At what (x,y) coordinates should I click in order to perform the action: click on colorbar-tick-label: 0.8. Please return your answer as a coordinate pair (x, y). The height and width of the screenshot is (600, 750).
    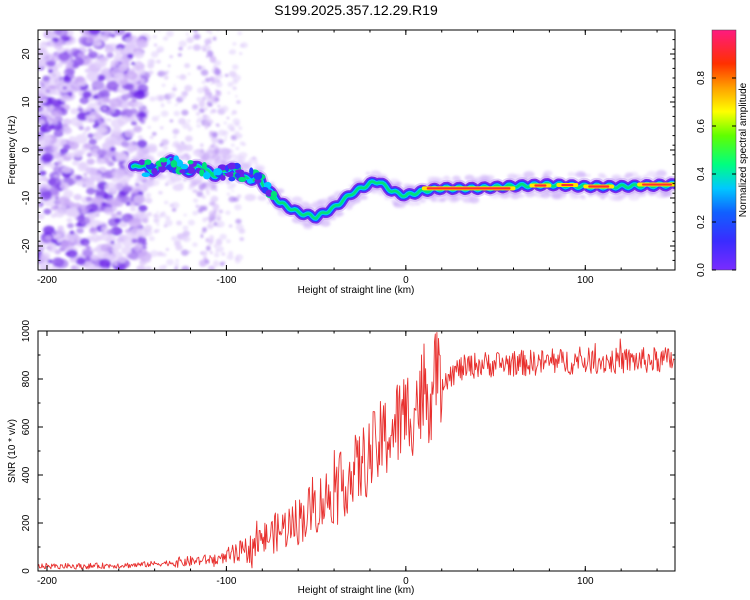
    Looking at the image, I should click on (701, 78).